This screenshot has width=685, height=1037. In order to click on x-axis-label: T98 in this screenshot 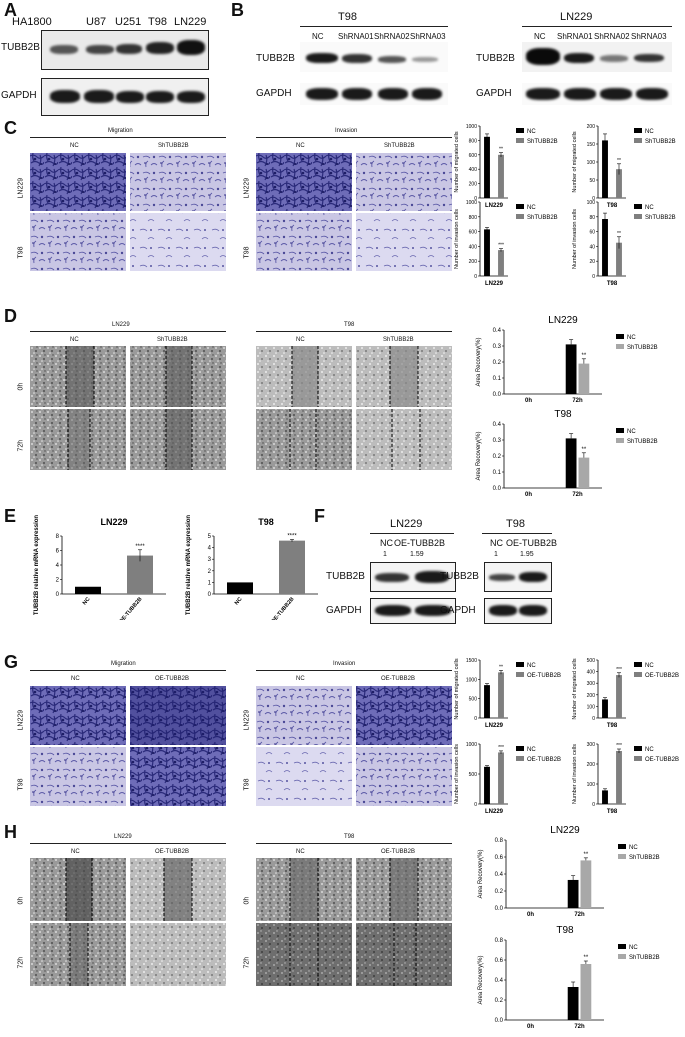, I will do `click(612, 812)`.